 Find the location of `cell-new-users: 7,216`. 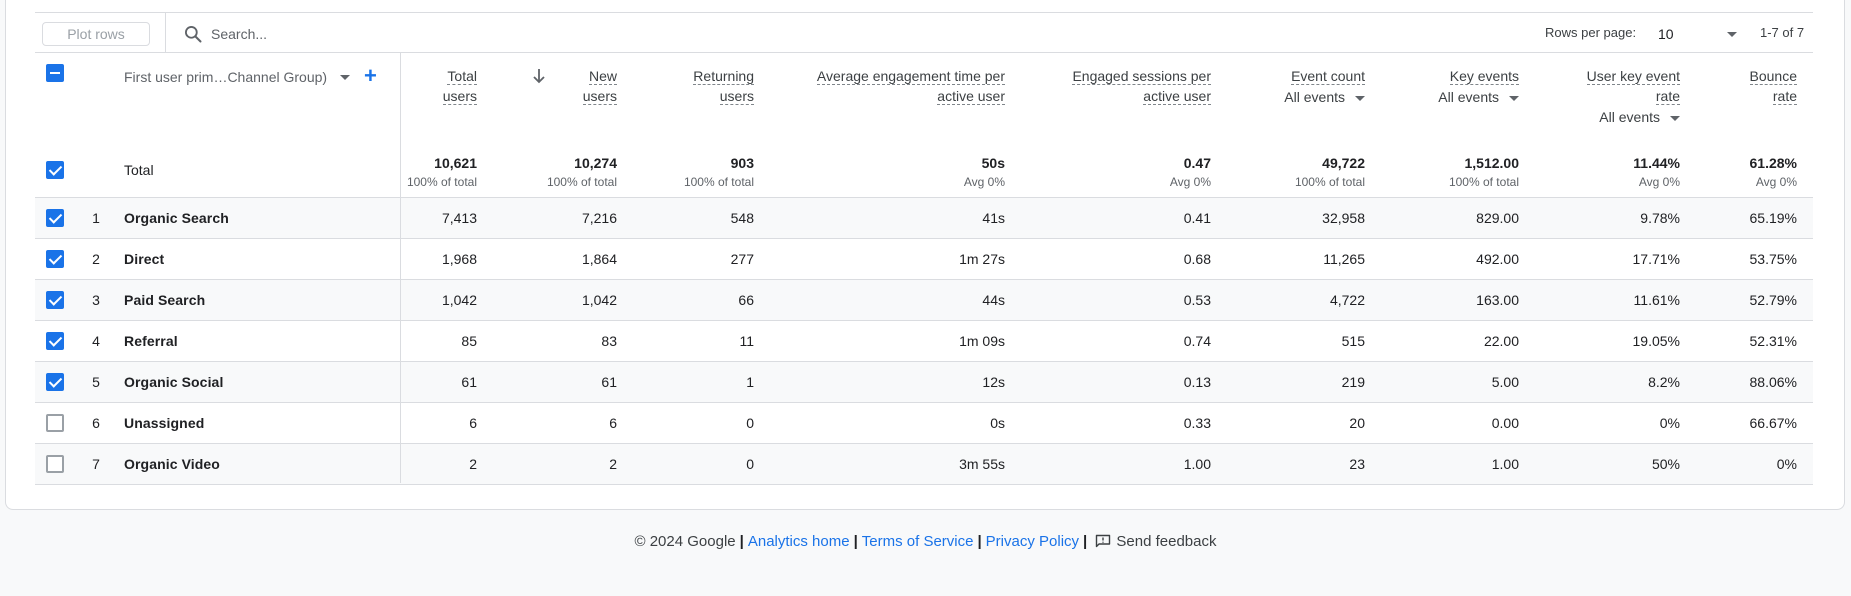

cell-new-users: 7,216 is located at coordinates (599, 218).